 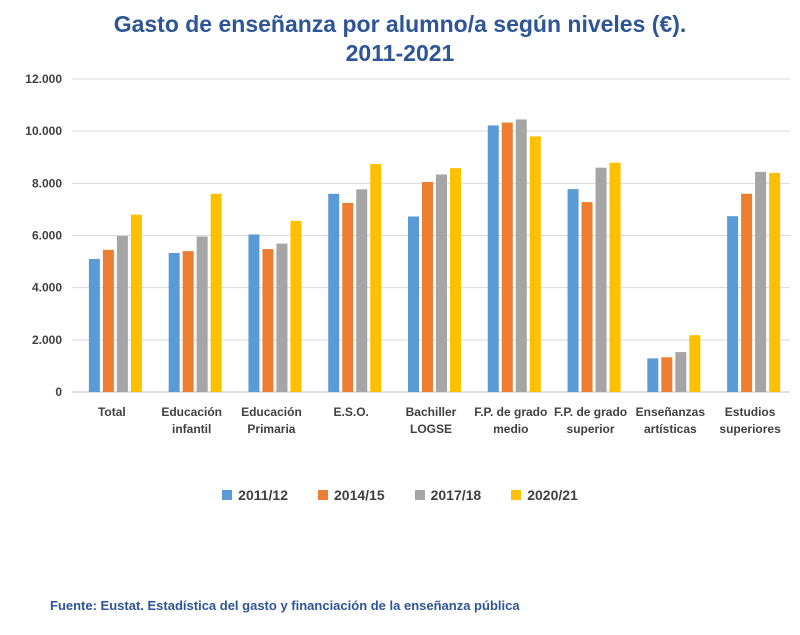 I want to click on chart-subtitle: 2011-2021, so click(x=400, y=53).